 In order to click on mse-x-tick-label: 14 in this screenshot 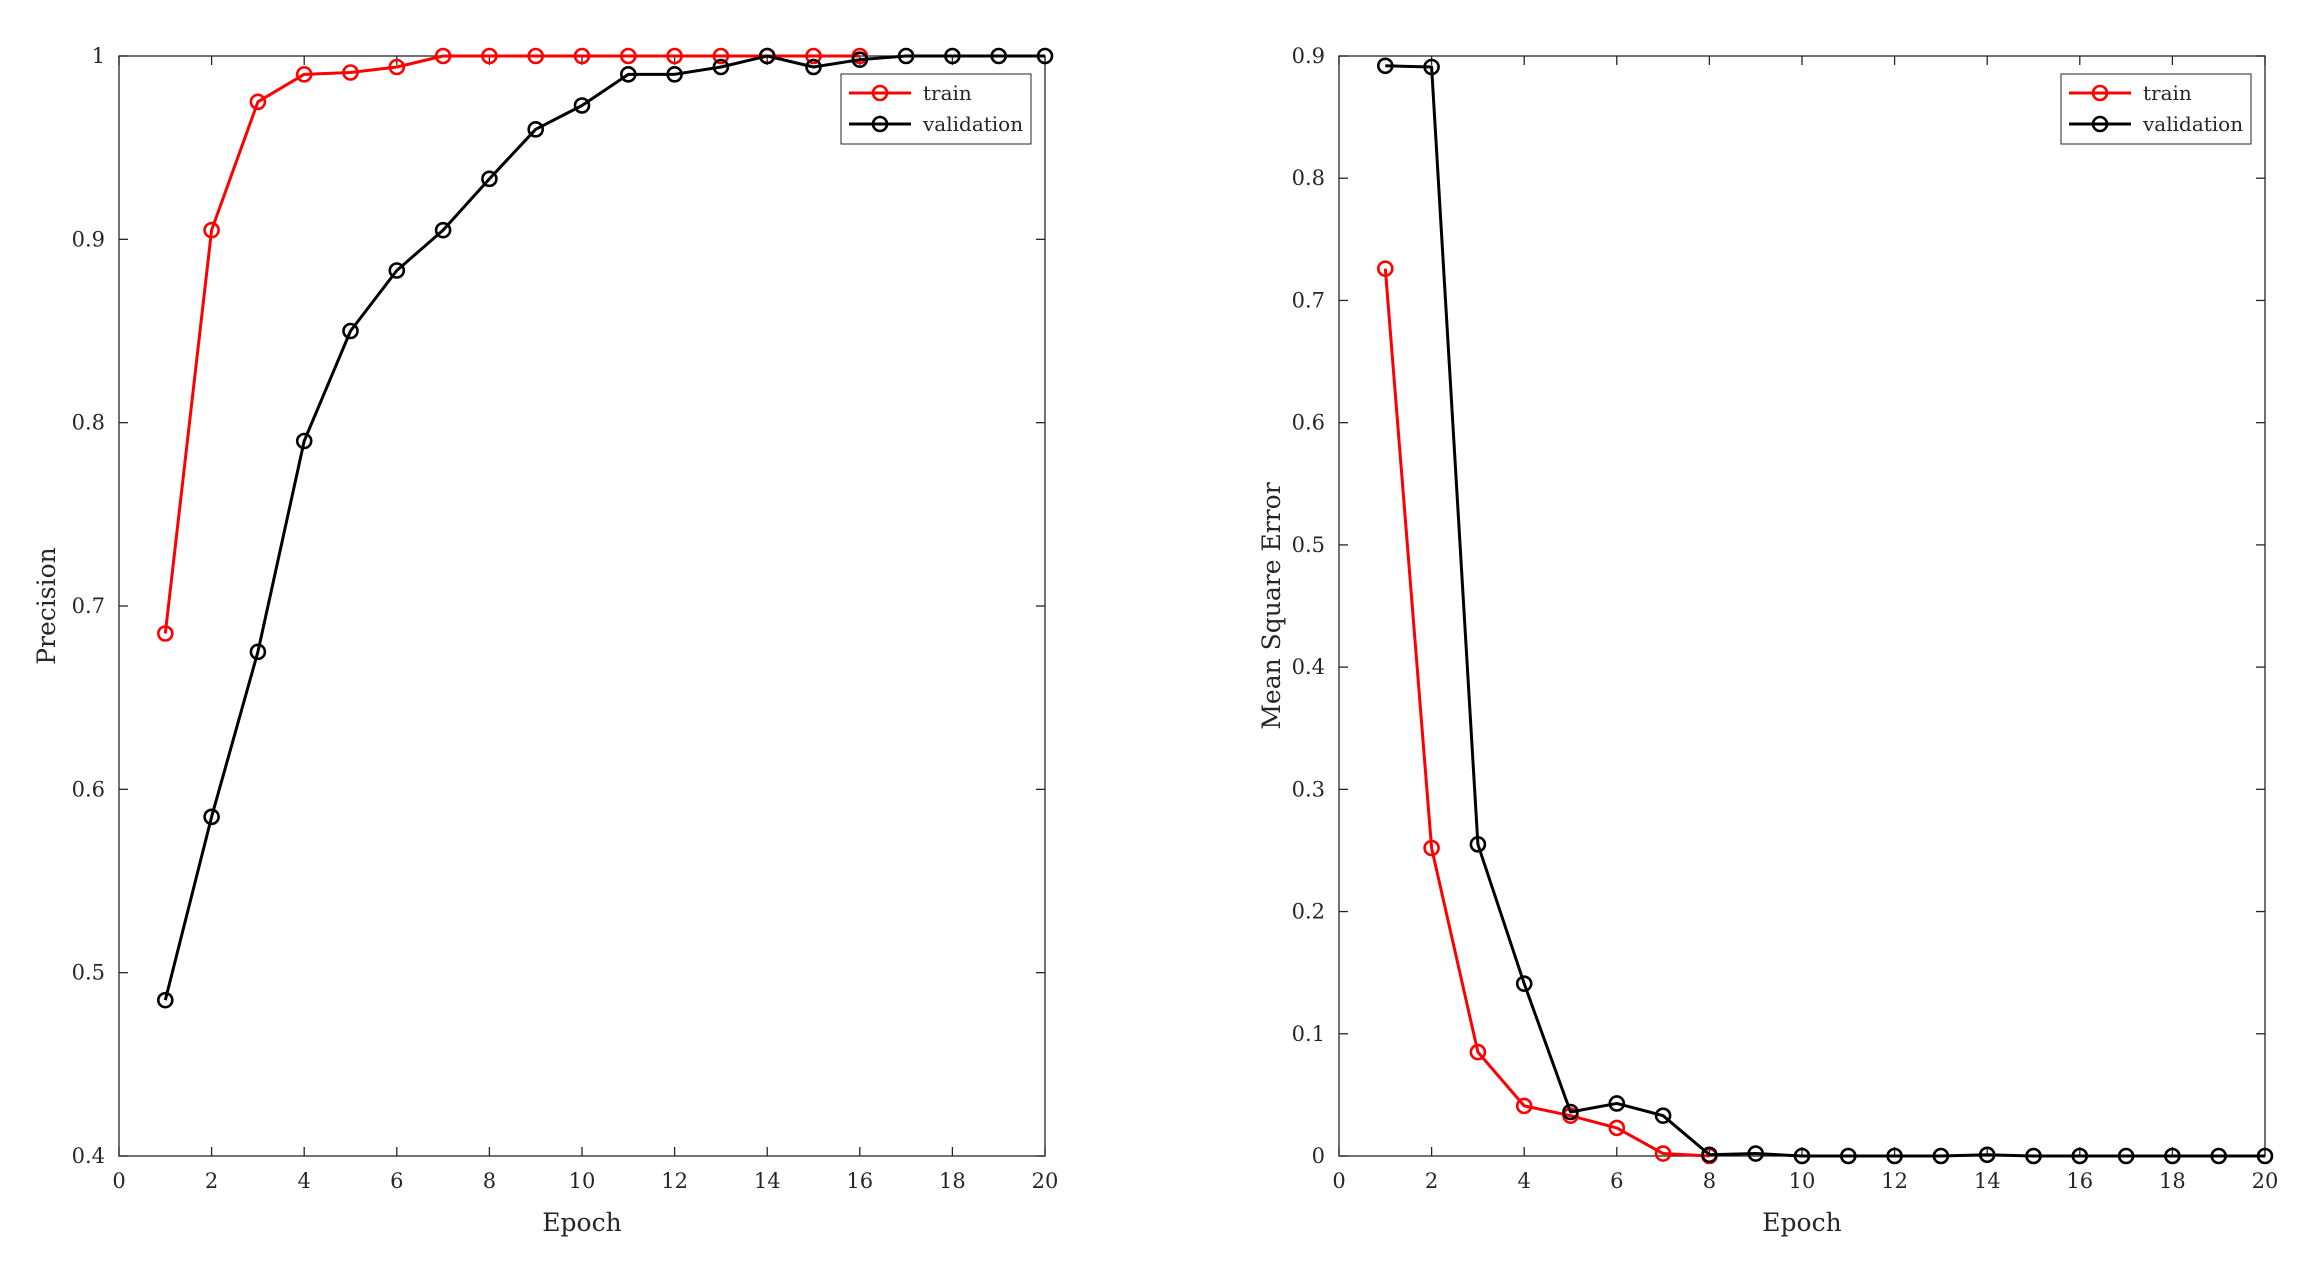, I will do `click(1987, 1181)`.